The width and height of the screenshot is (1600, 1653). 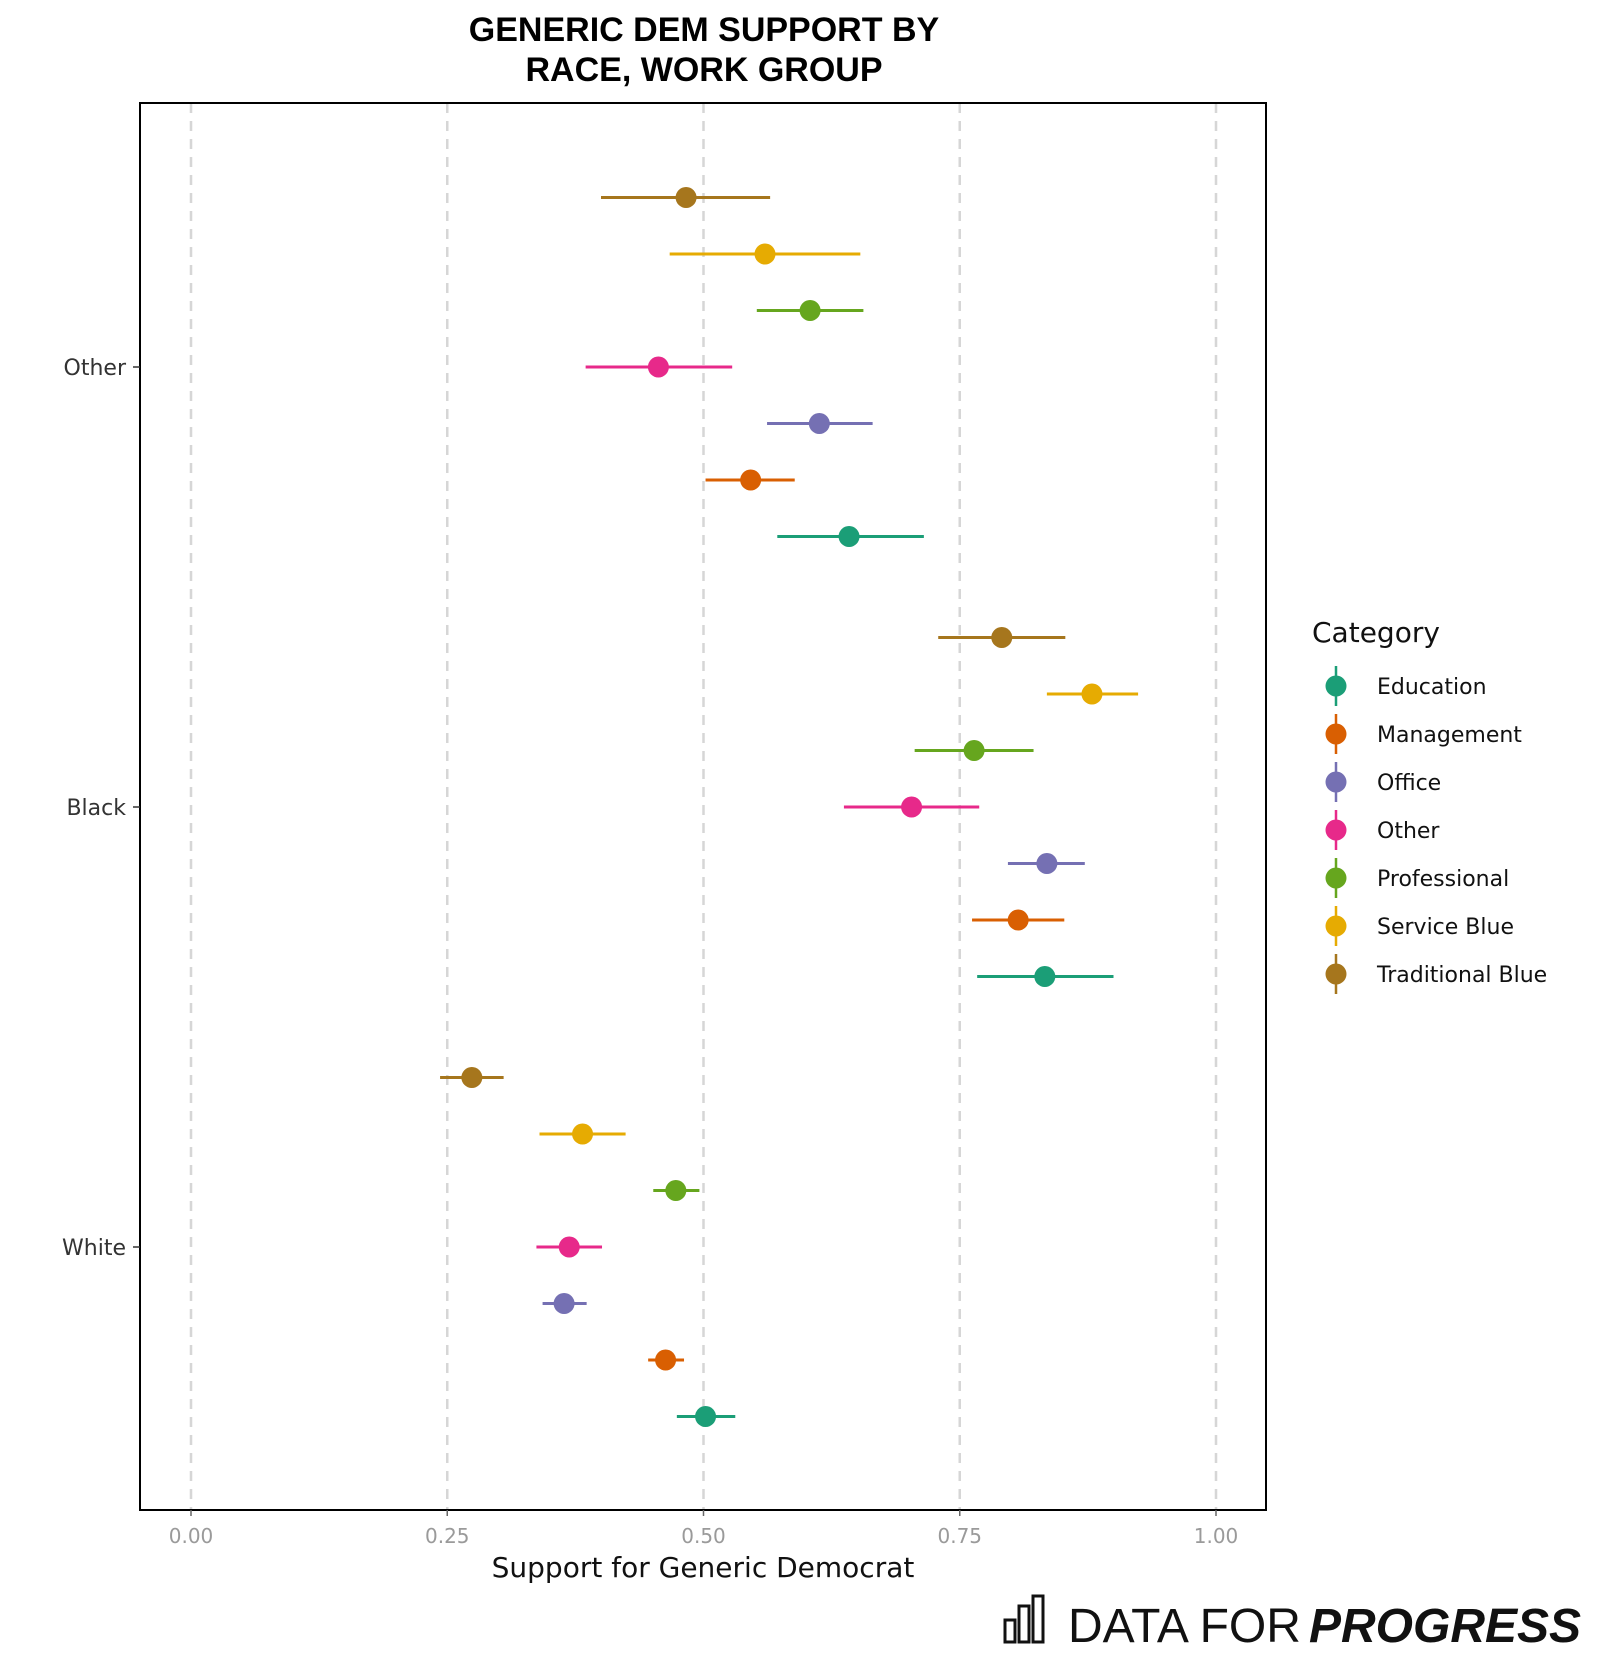 What do you see at coordinates (96, 808) in the screenshot?
I see `y-tick-label: Black` at bounding box center [96, 808].